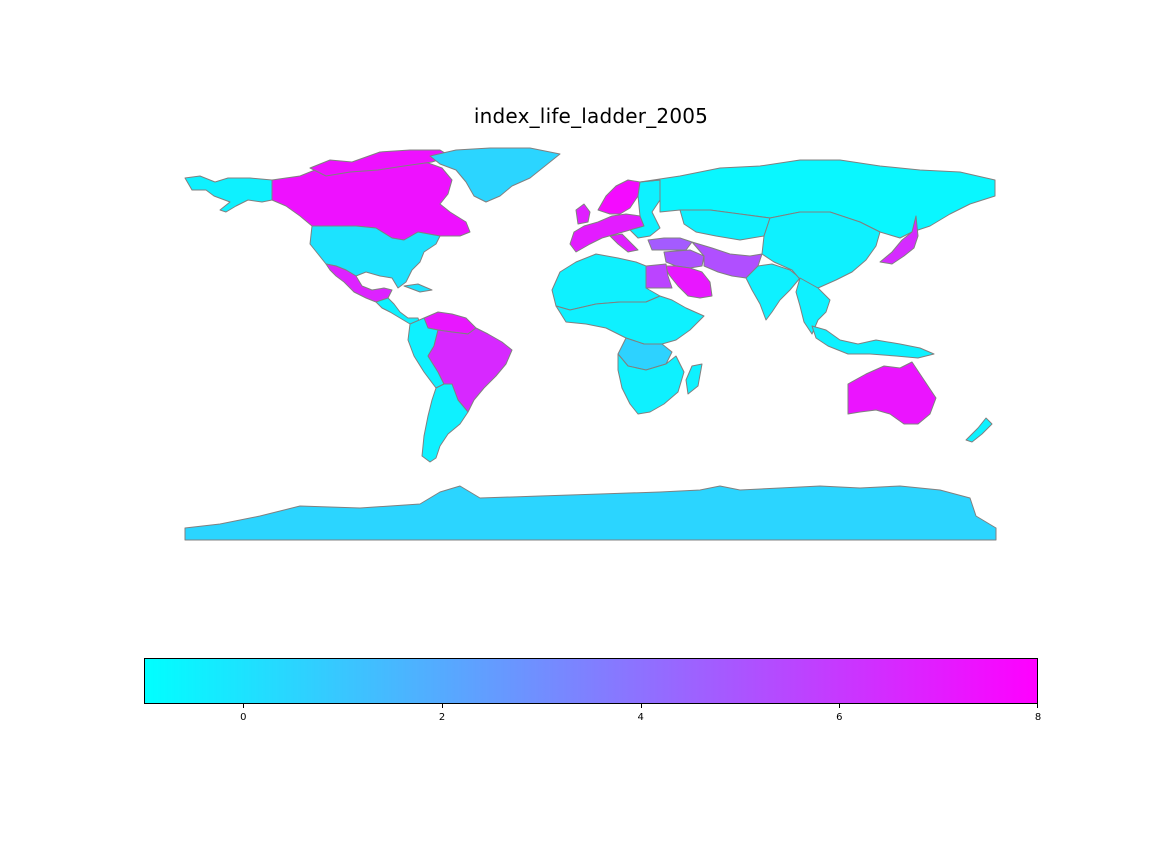 This screenshot has height=864, width=1152. Describe the element at coordinates (684, 259) in the screenshot. I see `region-middle-east` at that location.